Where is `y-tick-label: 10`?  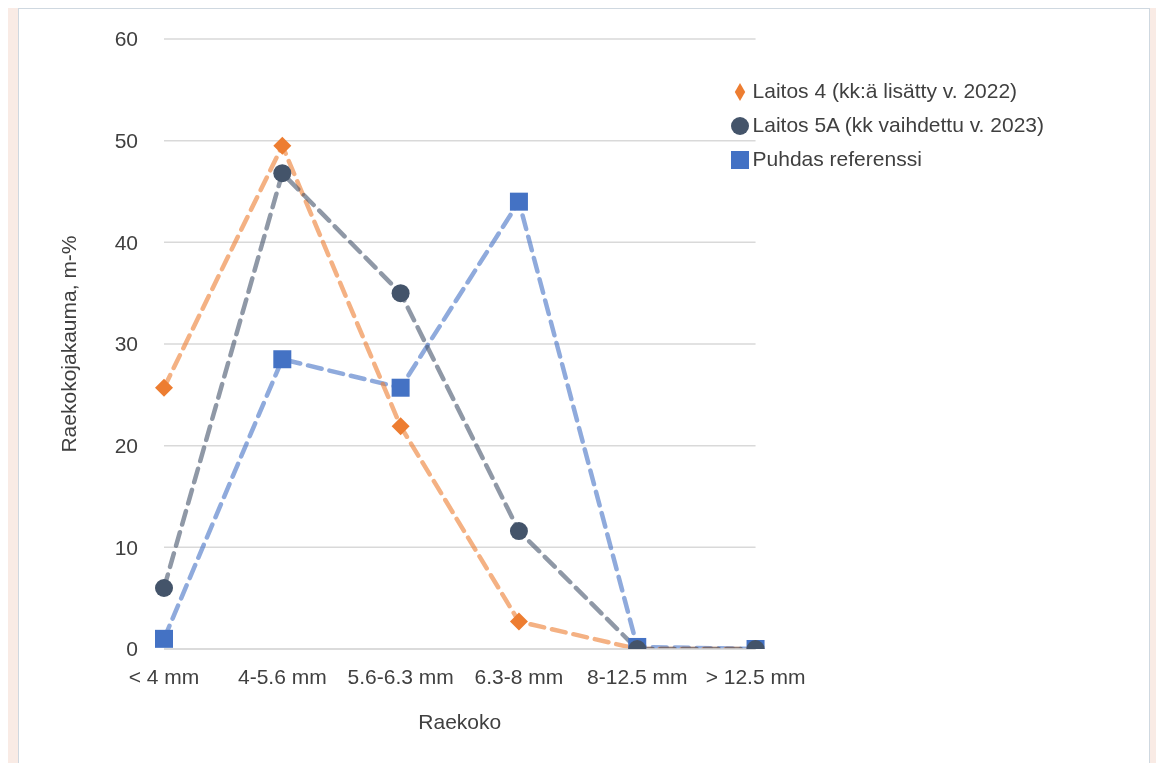
y-tick-label: 10 is located at coordinates (126, 547).